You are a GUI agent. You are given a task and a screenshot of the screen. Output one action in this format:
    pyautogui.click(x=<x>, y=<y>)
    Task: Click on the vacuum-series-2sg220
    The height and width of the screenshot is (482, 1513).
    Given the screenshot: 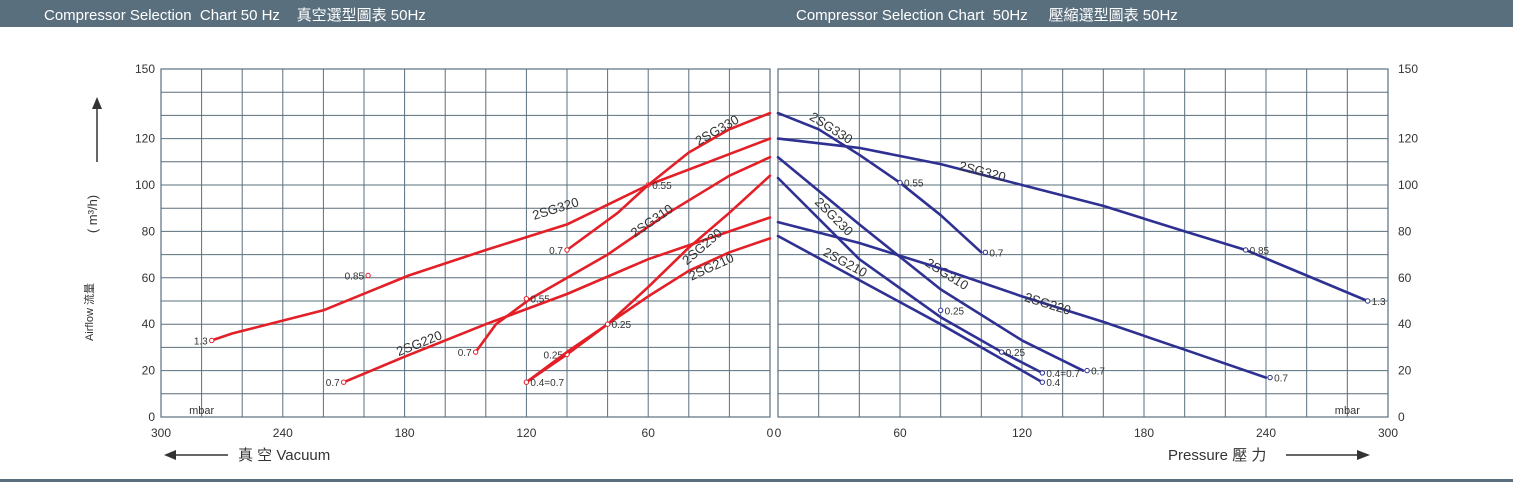 What is the action you would take?
    pyautogui.click(x=557, y=300)
    